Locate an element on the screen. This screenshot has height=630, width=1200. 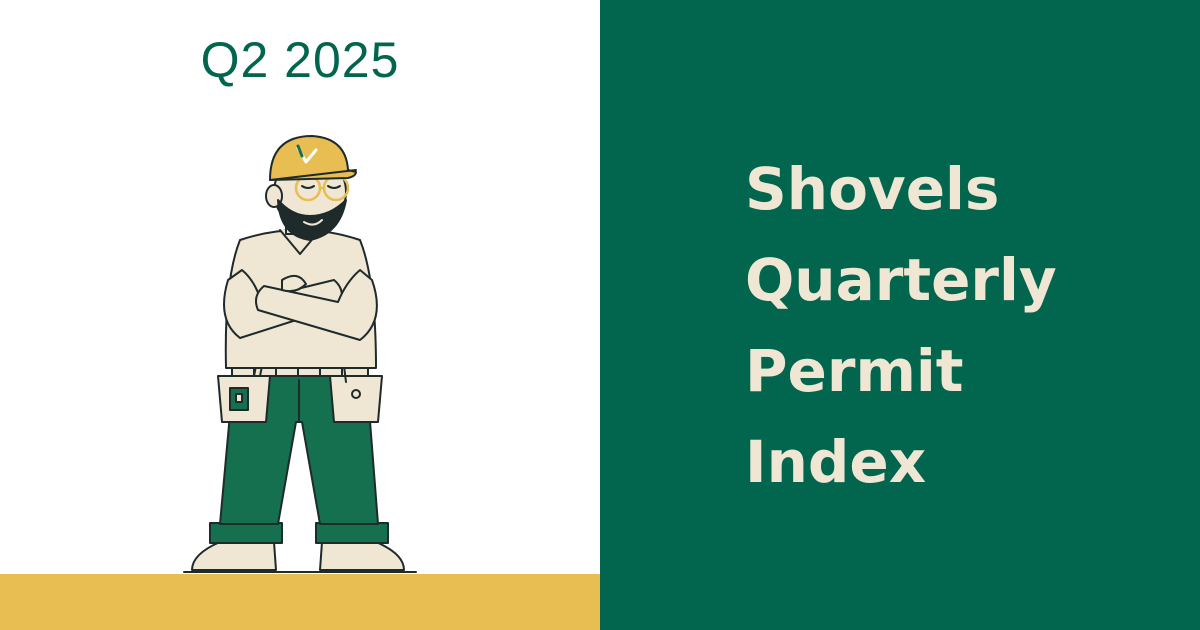
beard-icon is located at coordinates (312, 220).